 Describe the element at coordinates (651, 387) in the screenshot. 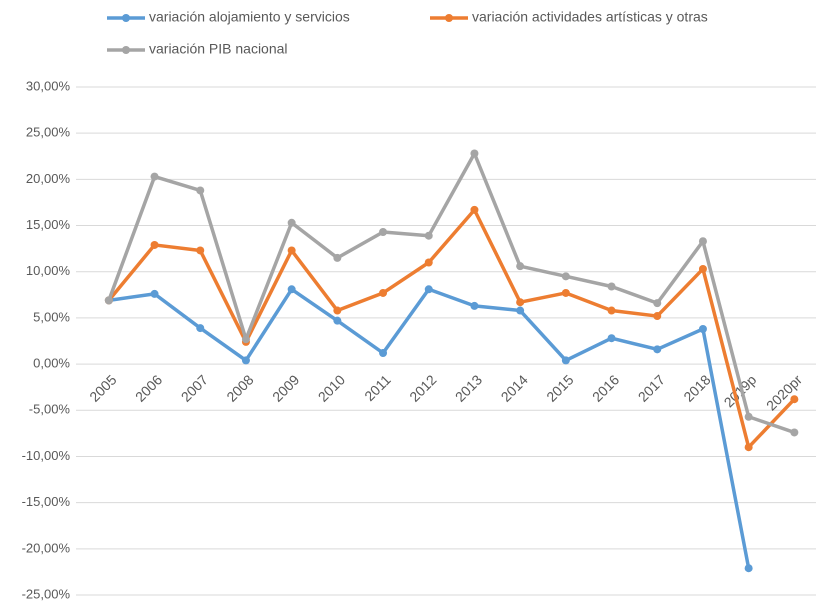

I see `x-tick-label: 2017` at that location.